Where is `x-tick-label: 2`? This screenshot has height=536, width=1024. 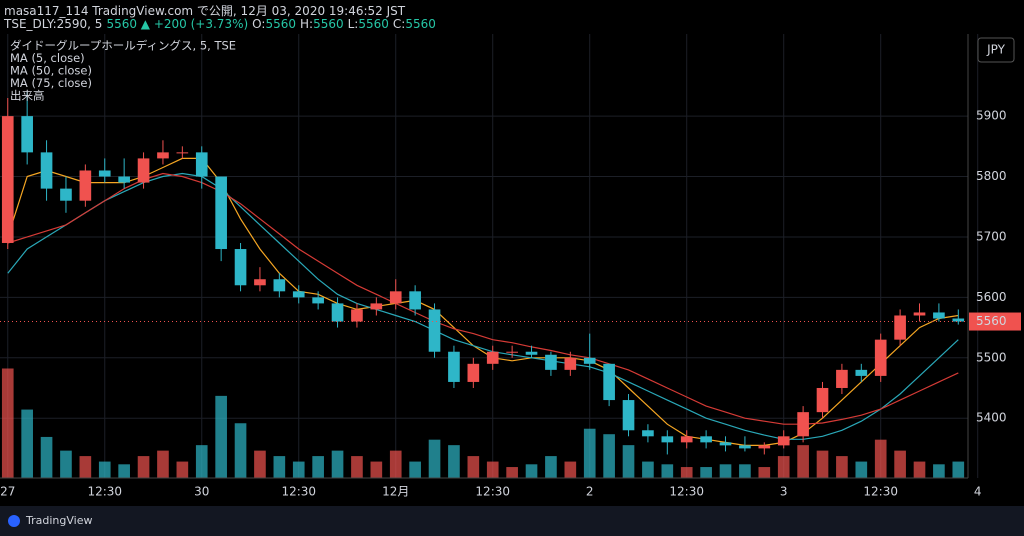 x-tick-label: 2 is located at coordinates (590, 492).